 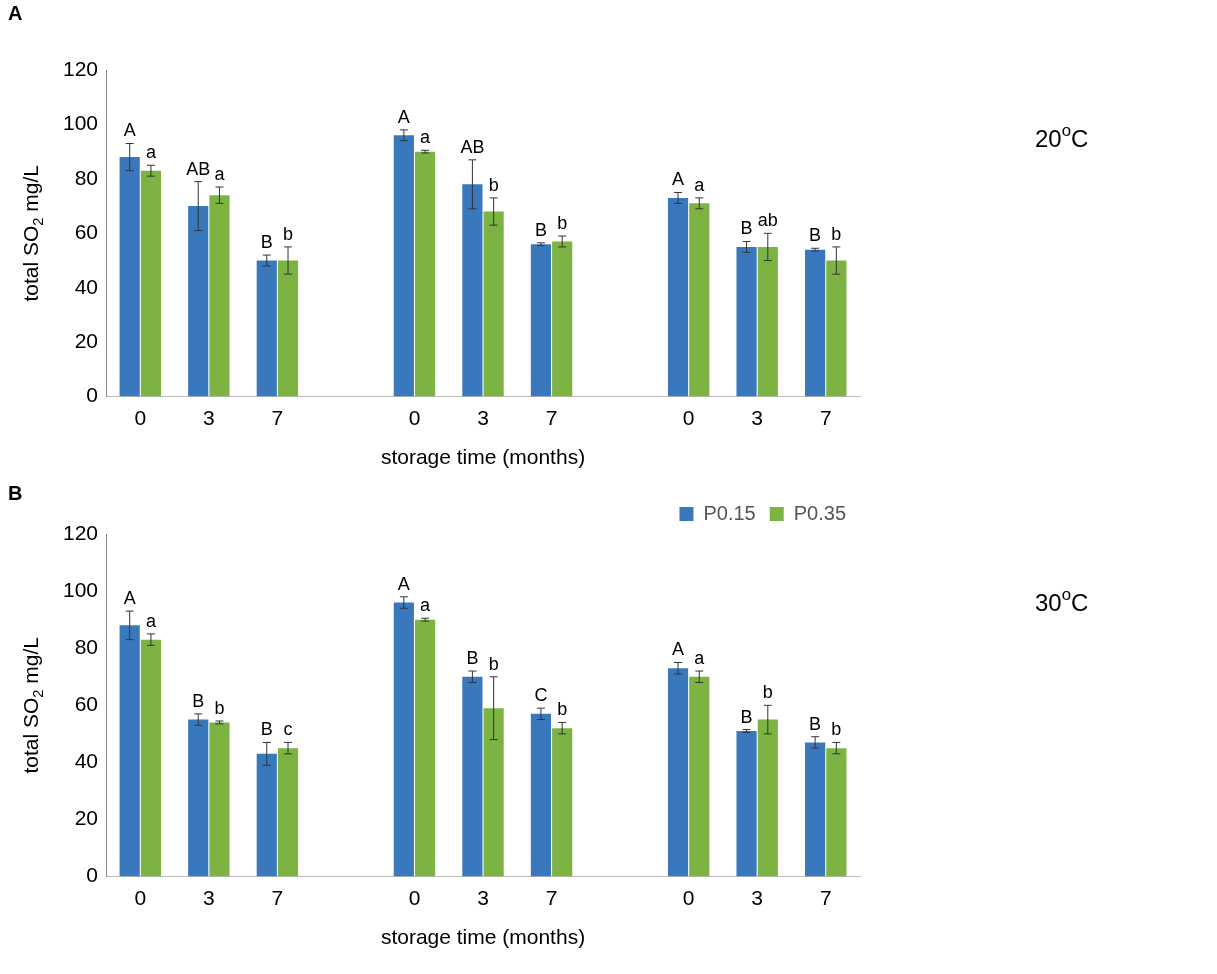 I want to click on legend-label: P0.15, so click(x=729, y=512).